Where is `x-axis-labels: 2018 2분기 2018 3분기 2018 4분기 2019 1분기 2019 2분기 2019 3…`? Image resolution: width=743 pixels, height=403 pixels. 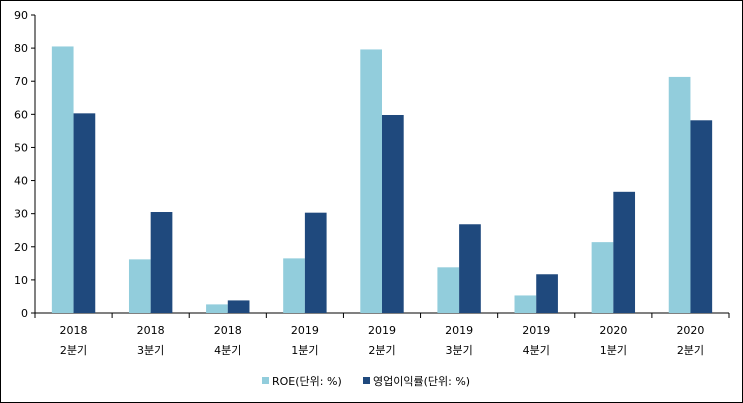 x-axis-labels: 2018 2분기 2018 3분기 2018 4분기 2019 1분기 2019 2분기 2019 3… is located at coordinates (382, 340).